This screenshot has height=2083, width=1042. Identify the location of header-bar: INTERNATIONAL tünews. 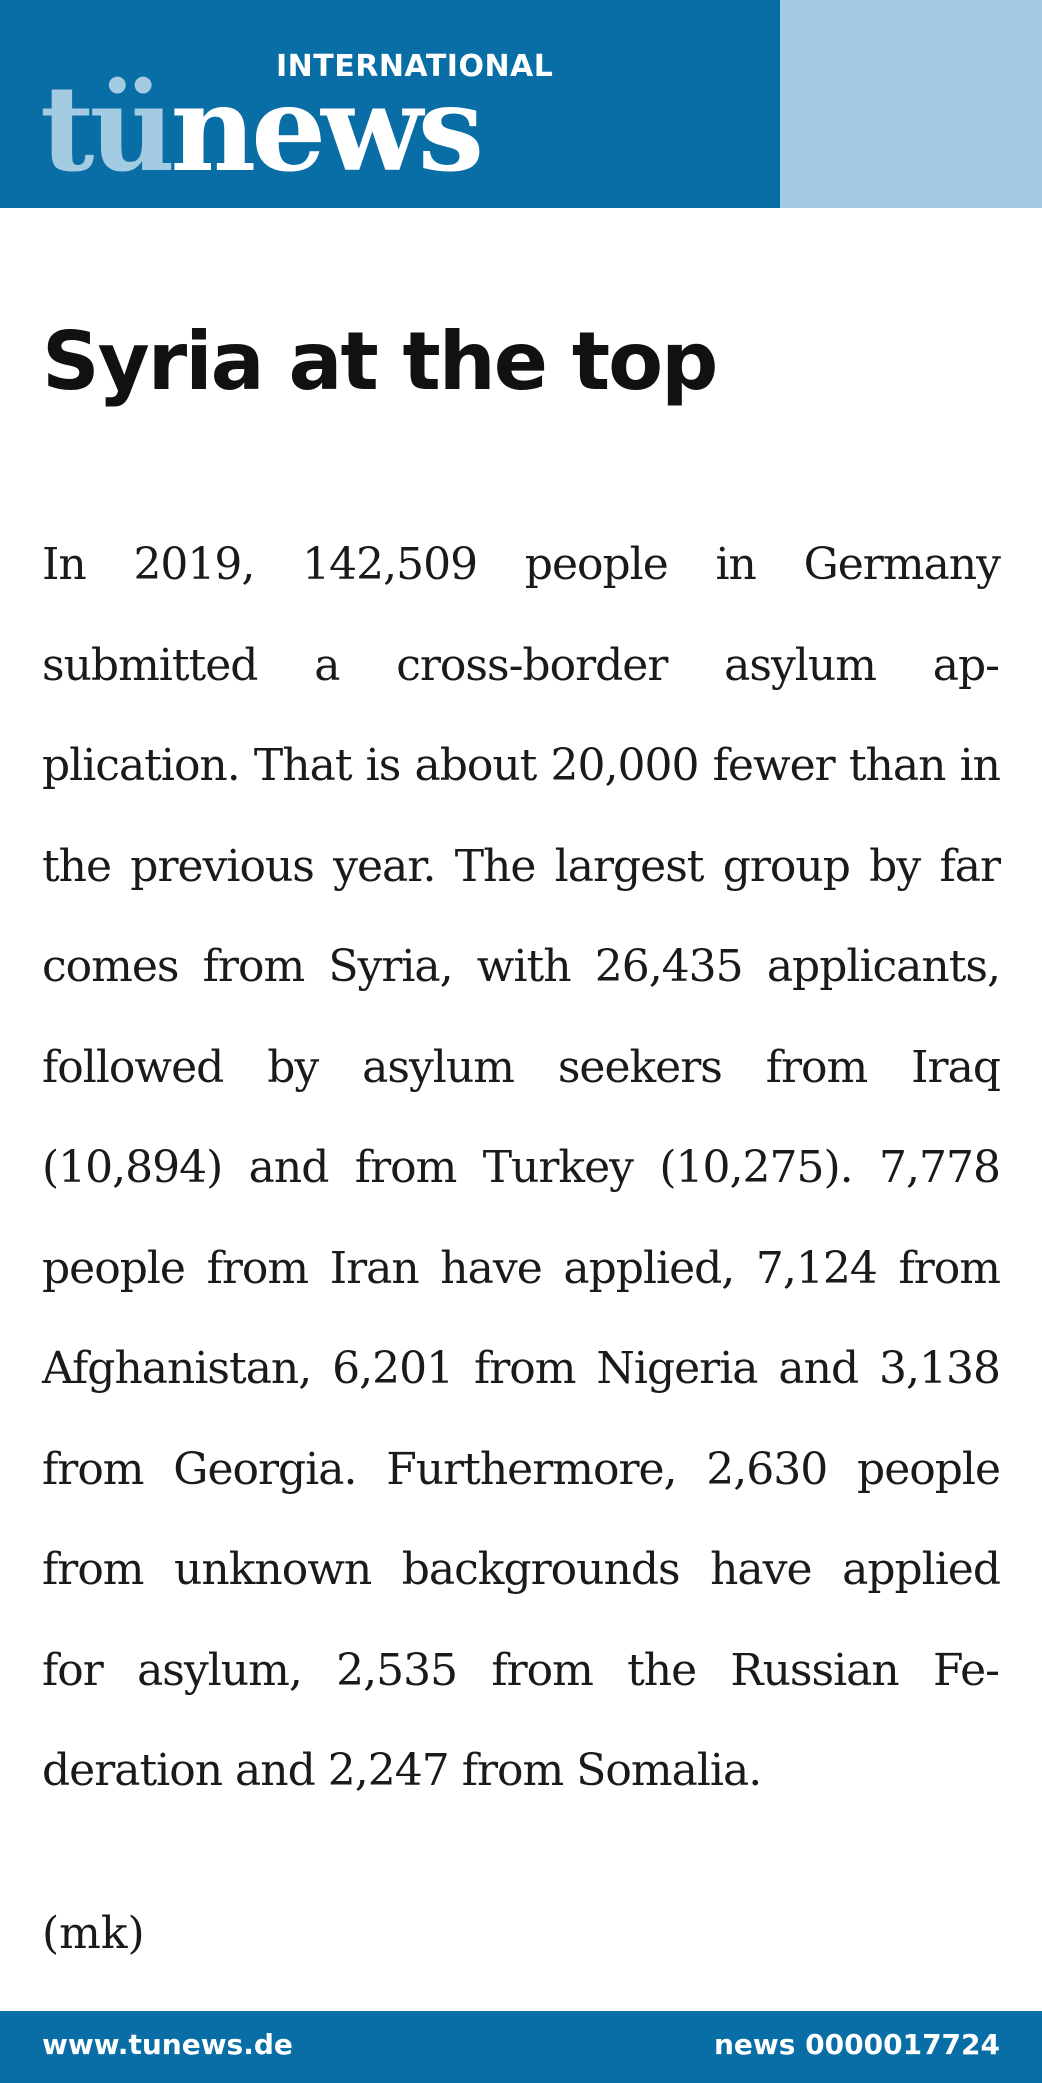
(521, 104).